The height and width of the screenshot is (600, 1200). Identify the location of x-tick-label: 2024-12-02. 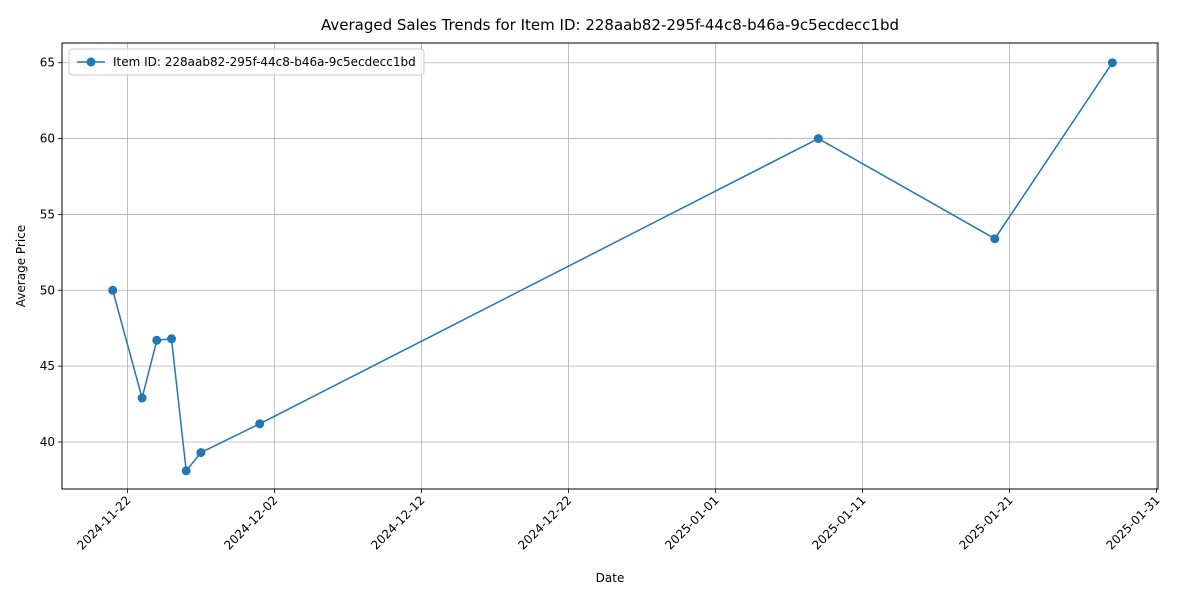
(250, 522).